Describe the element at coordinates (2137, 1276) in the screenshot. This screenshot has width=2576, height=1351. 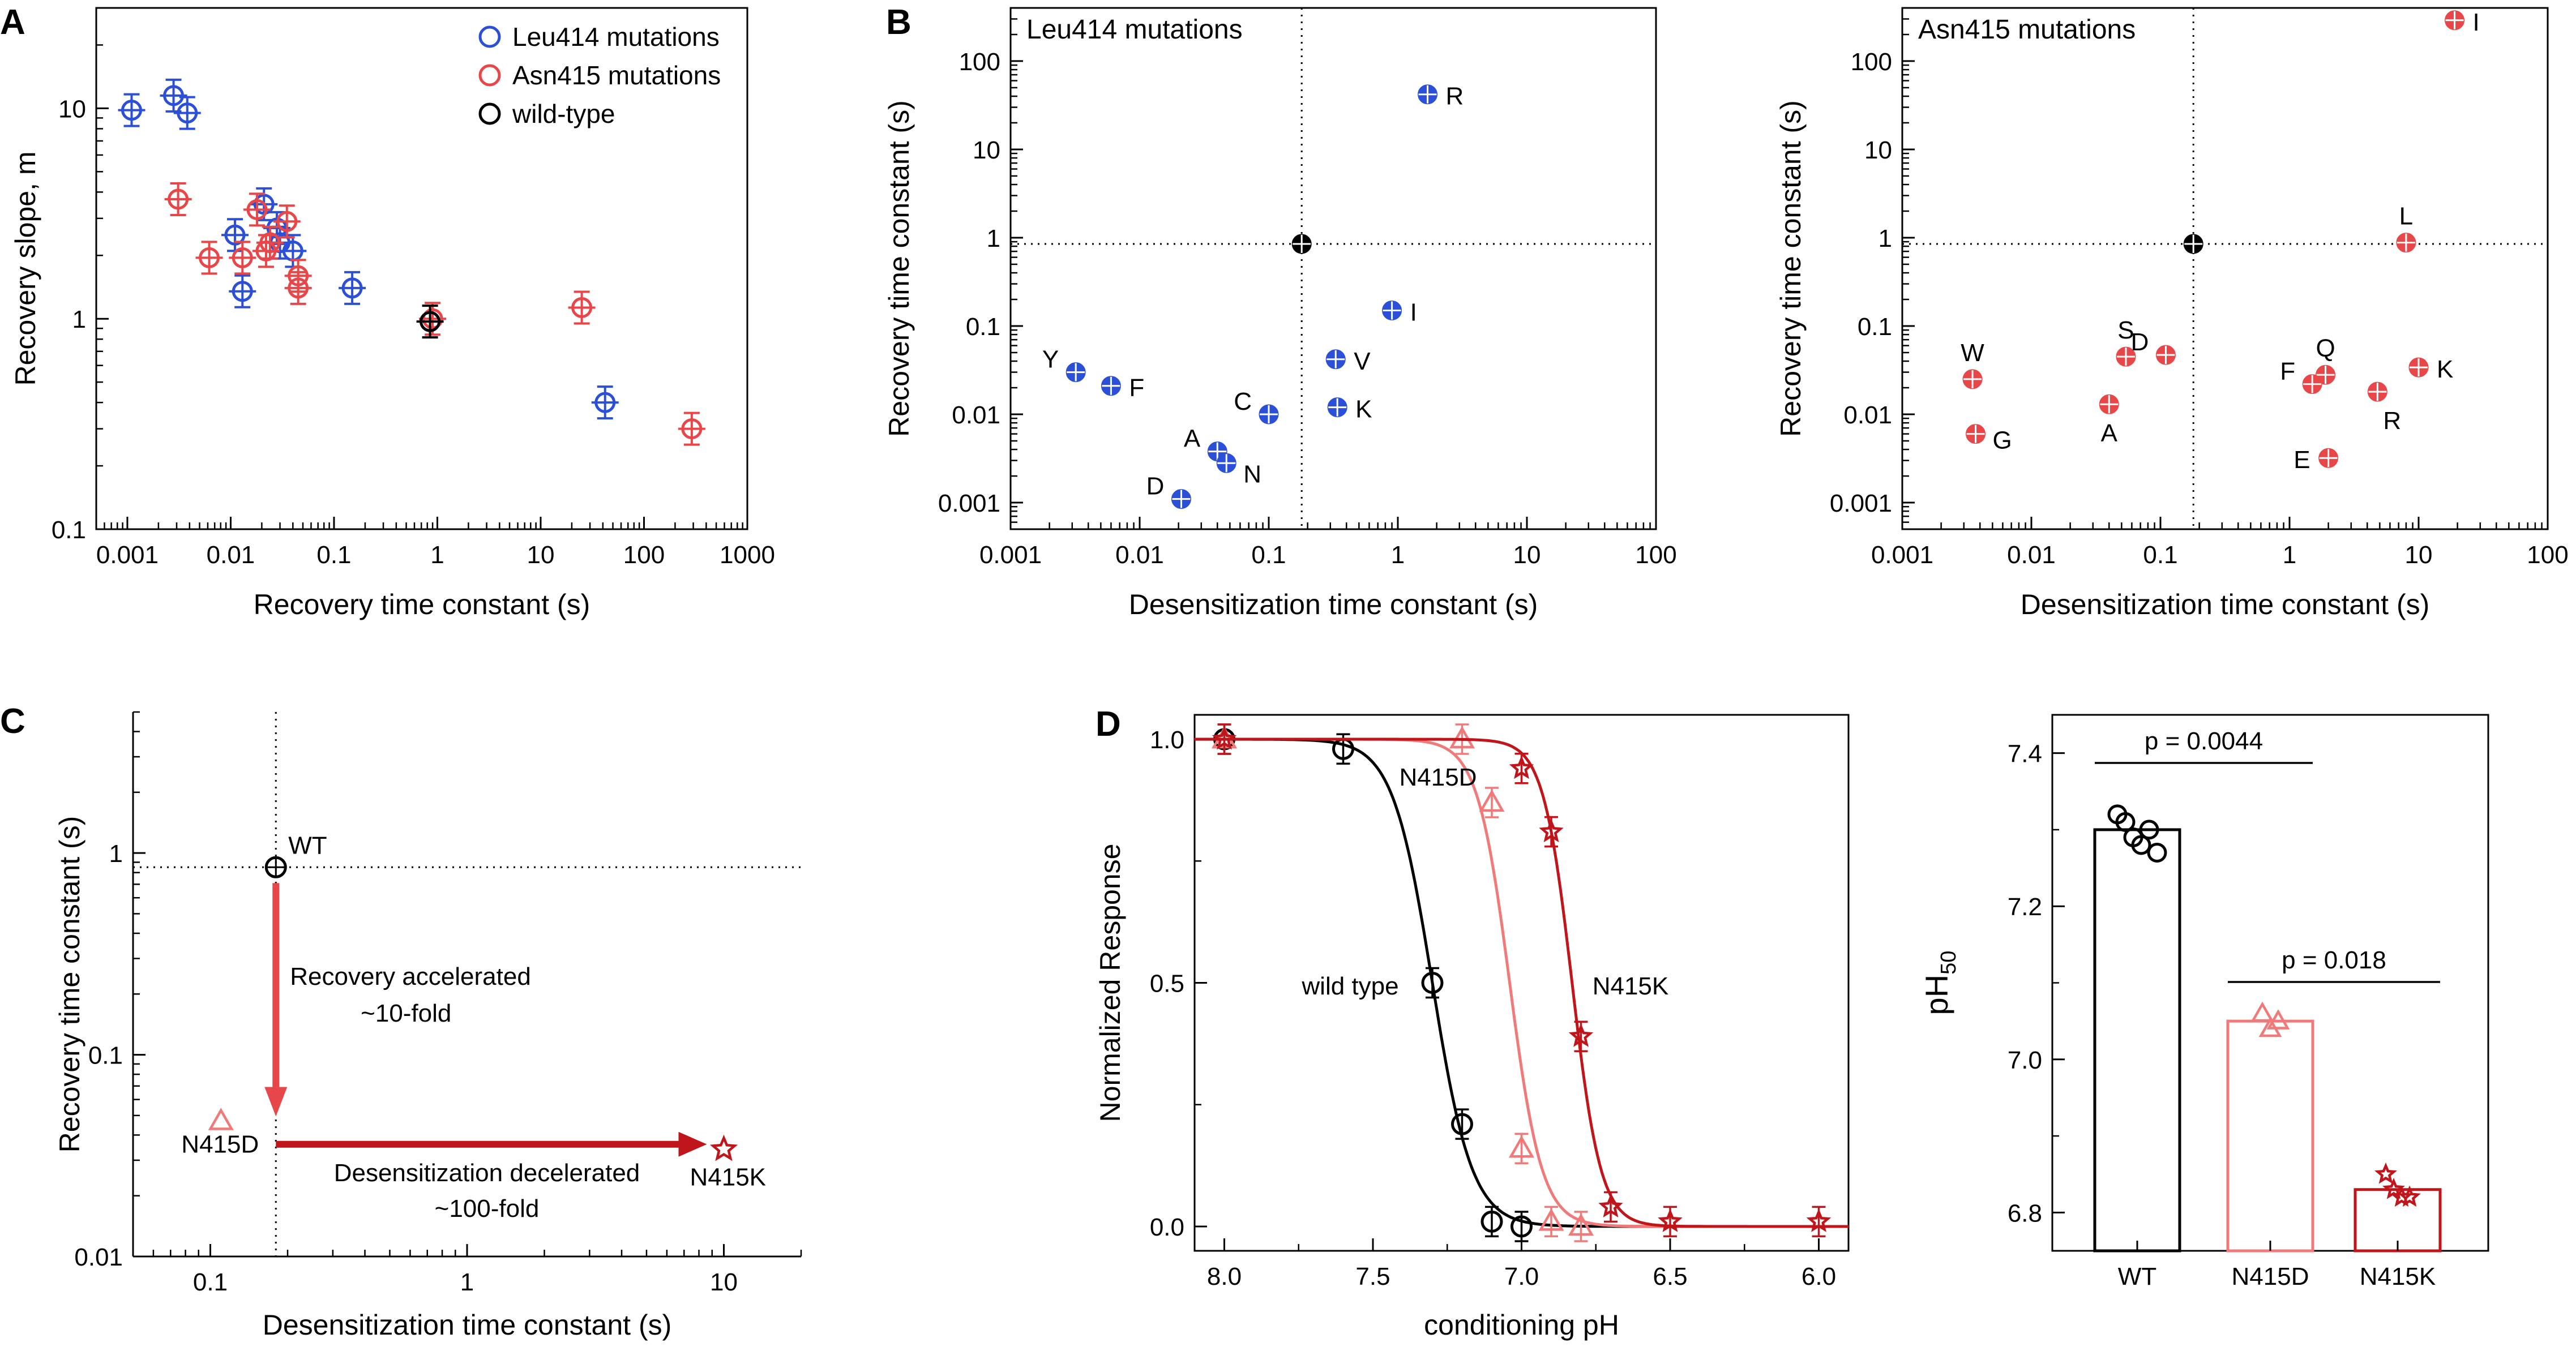
I see `x-tick-label: WT` at that location.